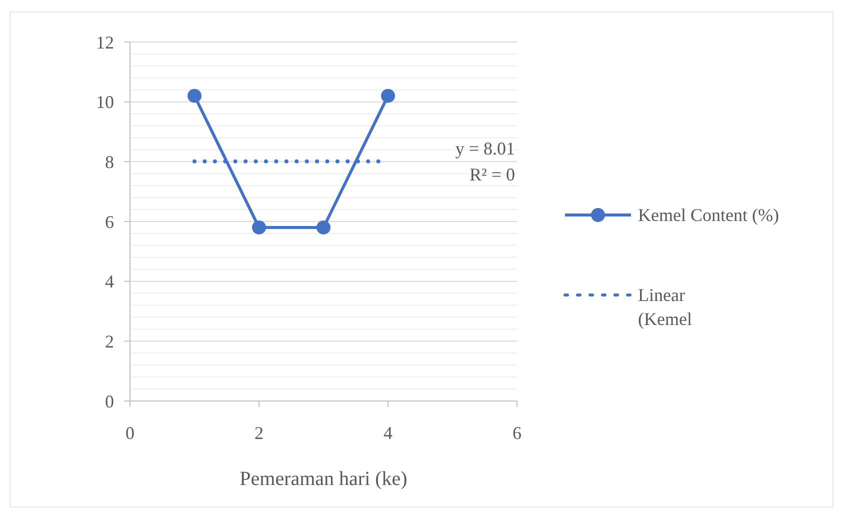  Describe the element at coordinates (105, 102) in the screenshot. I see `y-tick-label: 10` at that location.